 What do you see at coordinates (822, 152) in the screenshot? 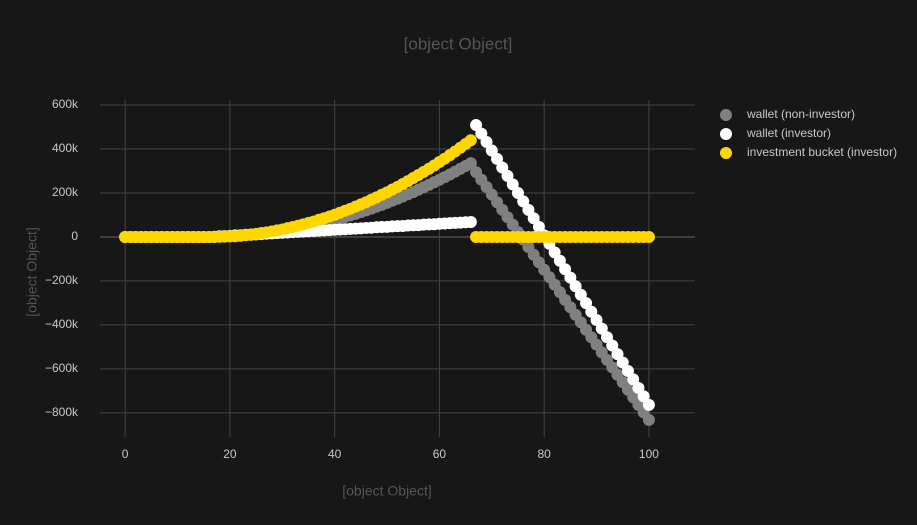
I see `legend-label: investment bucket (investor)` at bounding box center [822, 152].